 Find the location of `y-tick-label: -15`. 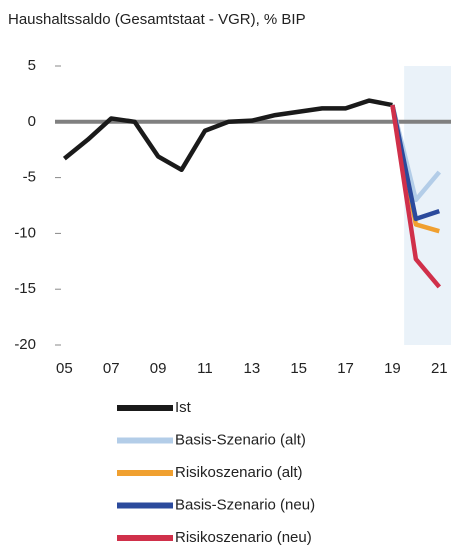

y-tick-label: -15 is located at coordinates (25, 288).